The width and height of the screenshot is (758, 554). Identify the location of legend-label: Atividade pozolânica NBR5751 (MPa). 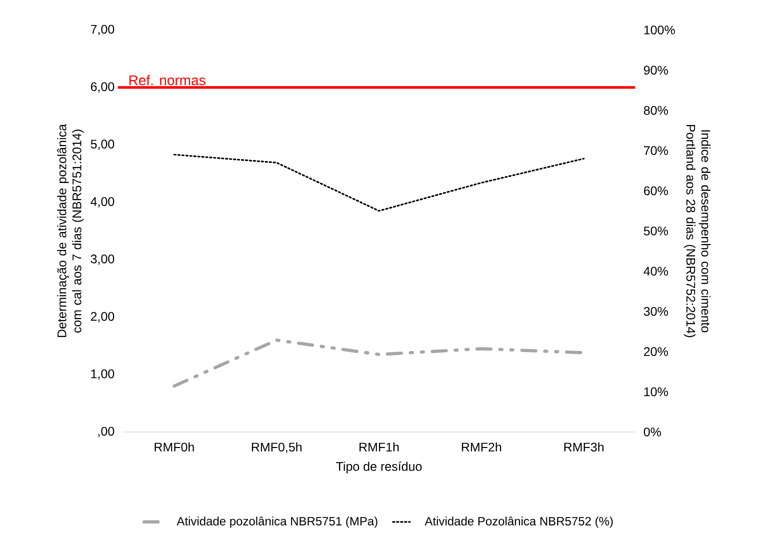
(277, 522).